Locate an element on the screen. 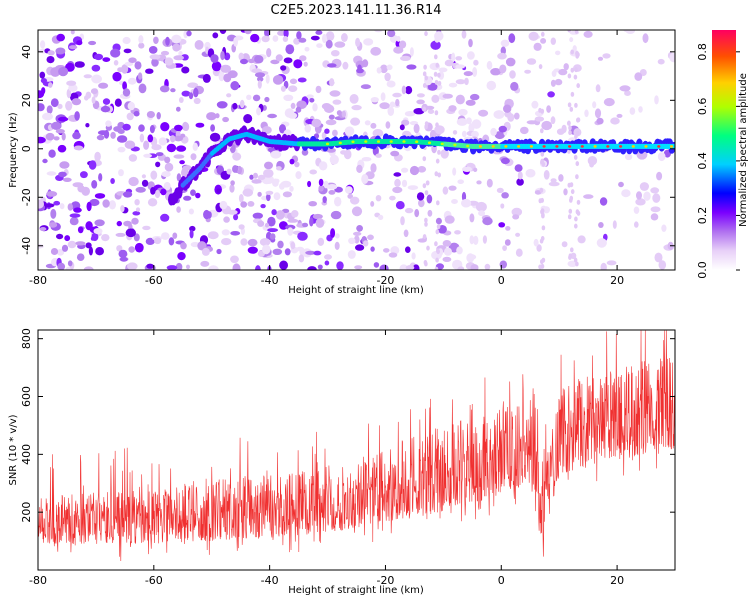 The height and width of the screenshot is (604, 750). y-tick-label: 200 is located at coordinates (26, 512).